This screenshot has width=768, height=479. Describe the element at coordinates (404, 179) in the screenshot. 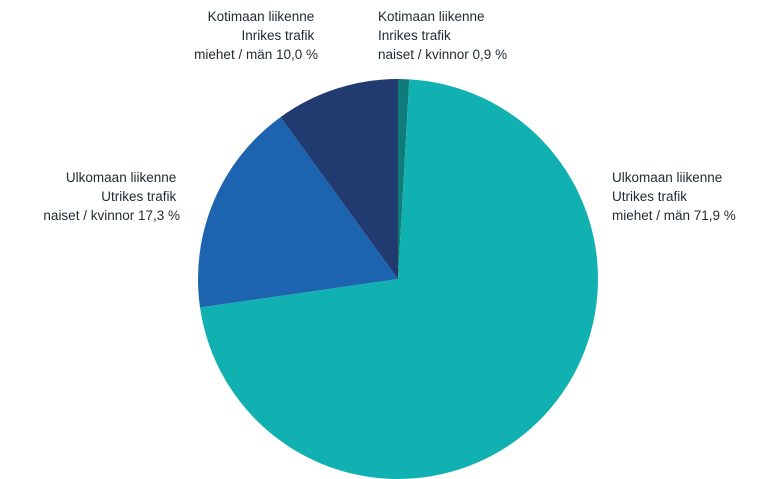

I see `pie-slice-kotimaan-naiset` at that location.